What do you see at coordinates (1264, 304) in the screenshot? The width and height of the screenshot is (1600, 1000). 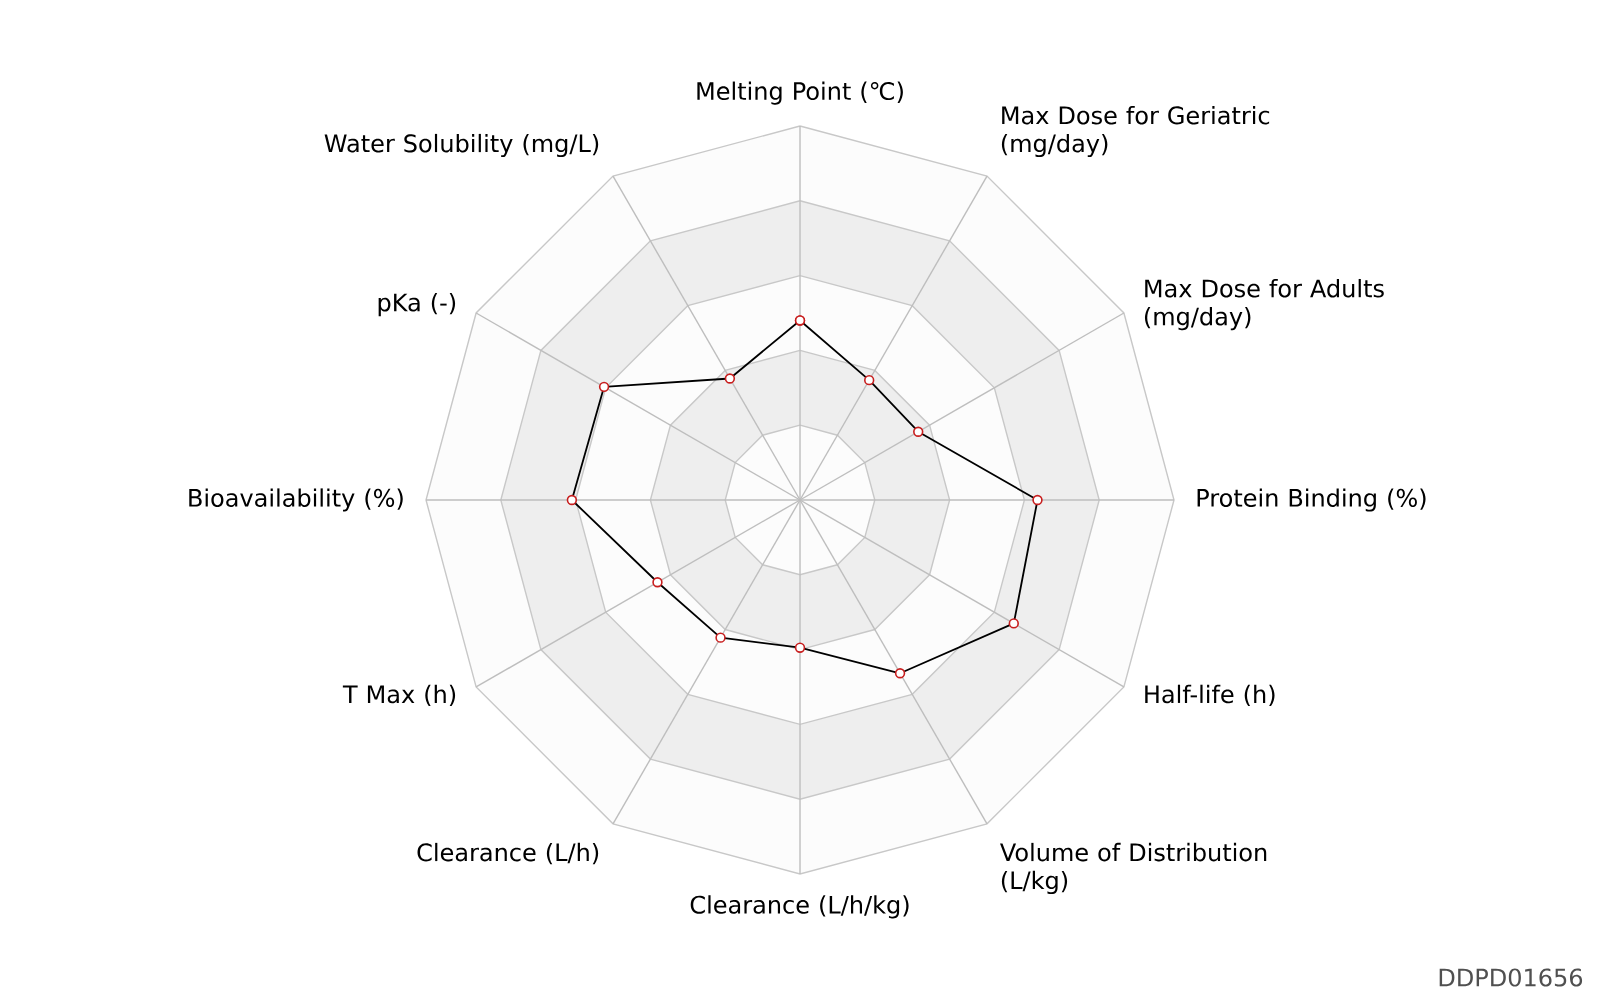 I see `spoke-label: Max Dose for Adults (mg/day)` at bounding box center [1264, 304].